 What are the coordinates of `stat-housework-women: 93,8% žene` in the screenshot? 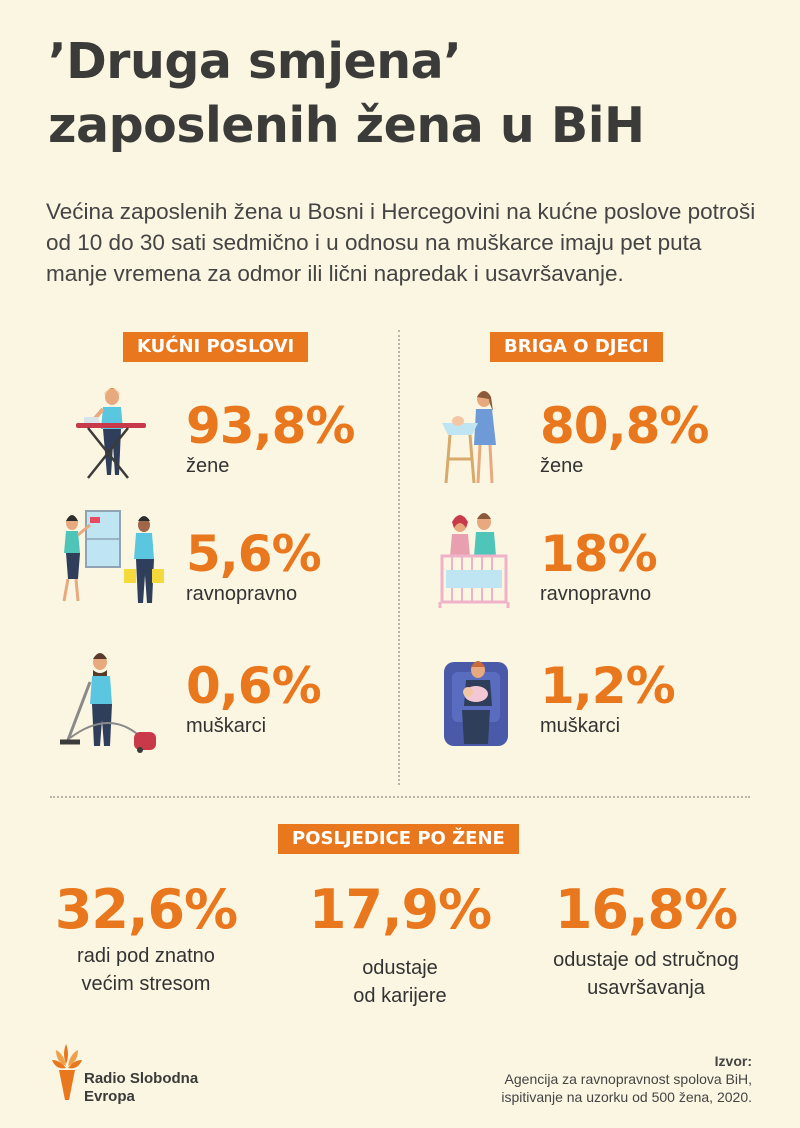 It's located at (270, 437).